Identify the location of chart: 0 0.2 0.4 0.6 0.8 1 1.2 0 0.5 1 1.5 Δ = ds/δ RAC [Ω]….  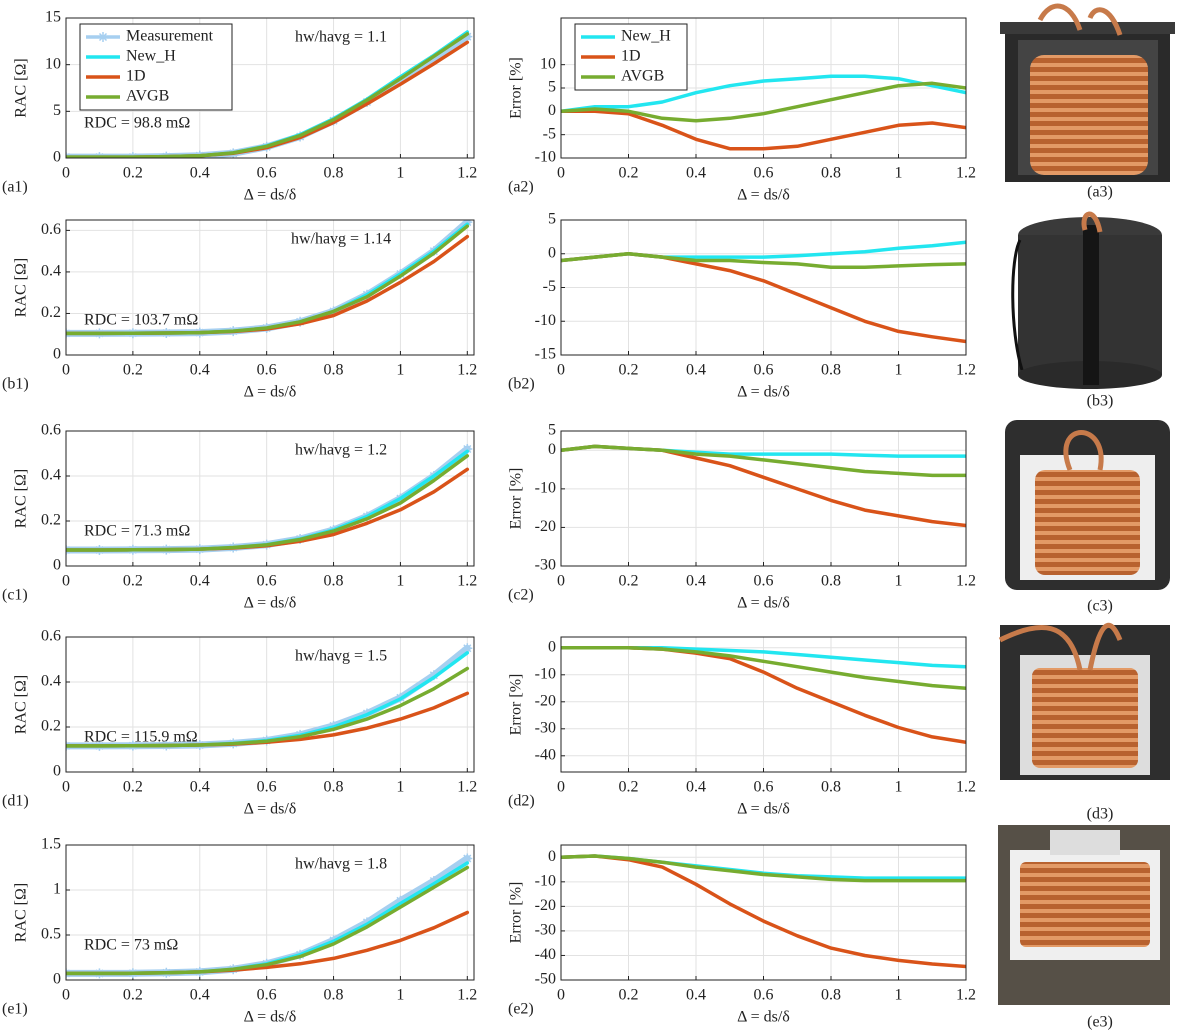
(239, 931).